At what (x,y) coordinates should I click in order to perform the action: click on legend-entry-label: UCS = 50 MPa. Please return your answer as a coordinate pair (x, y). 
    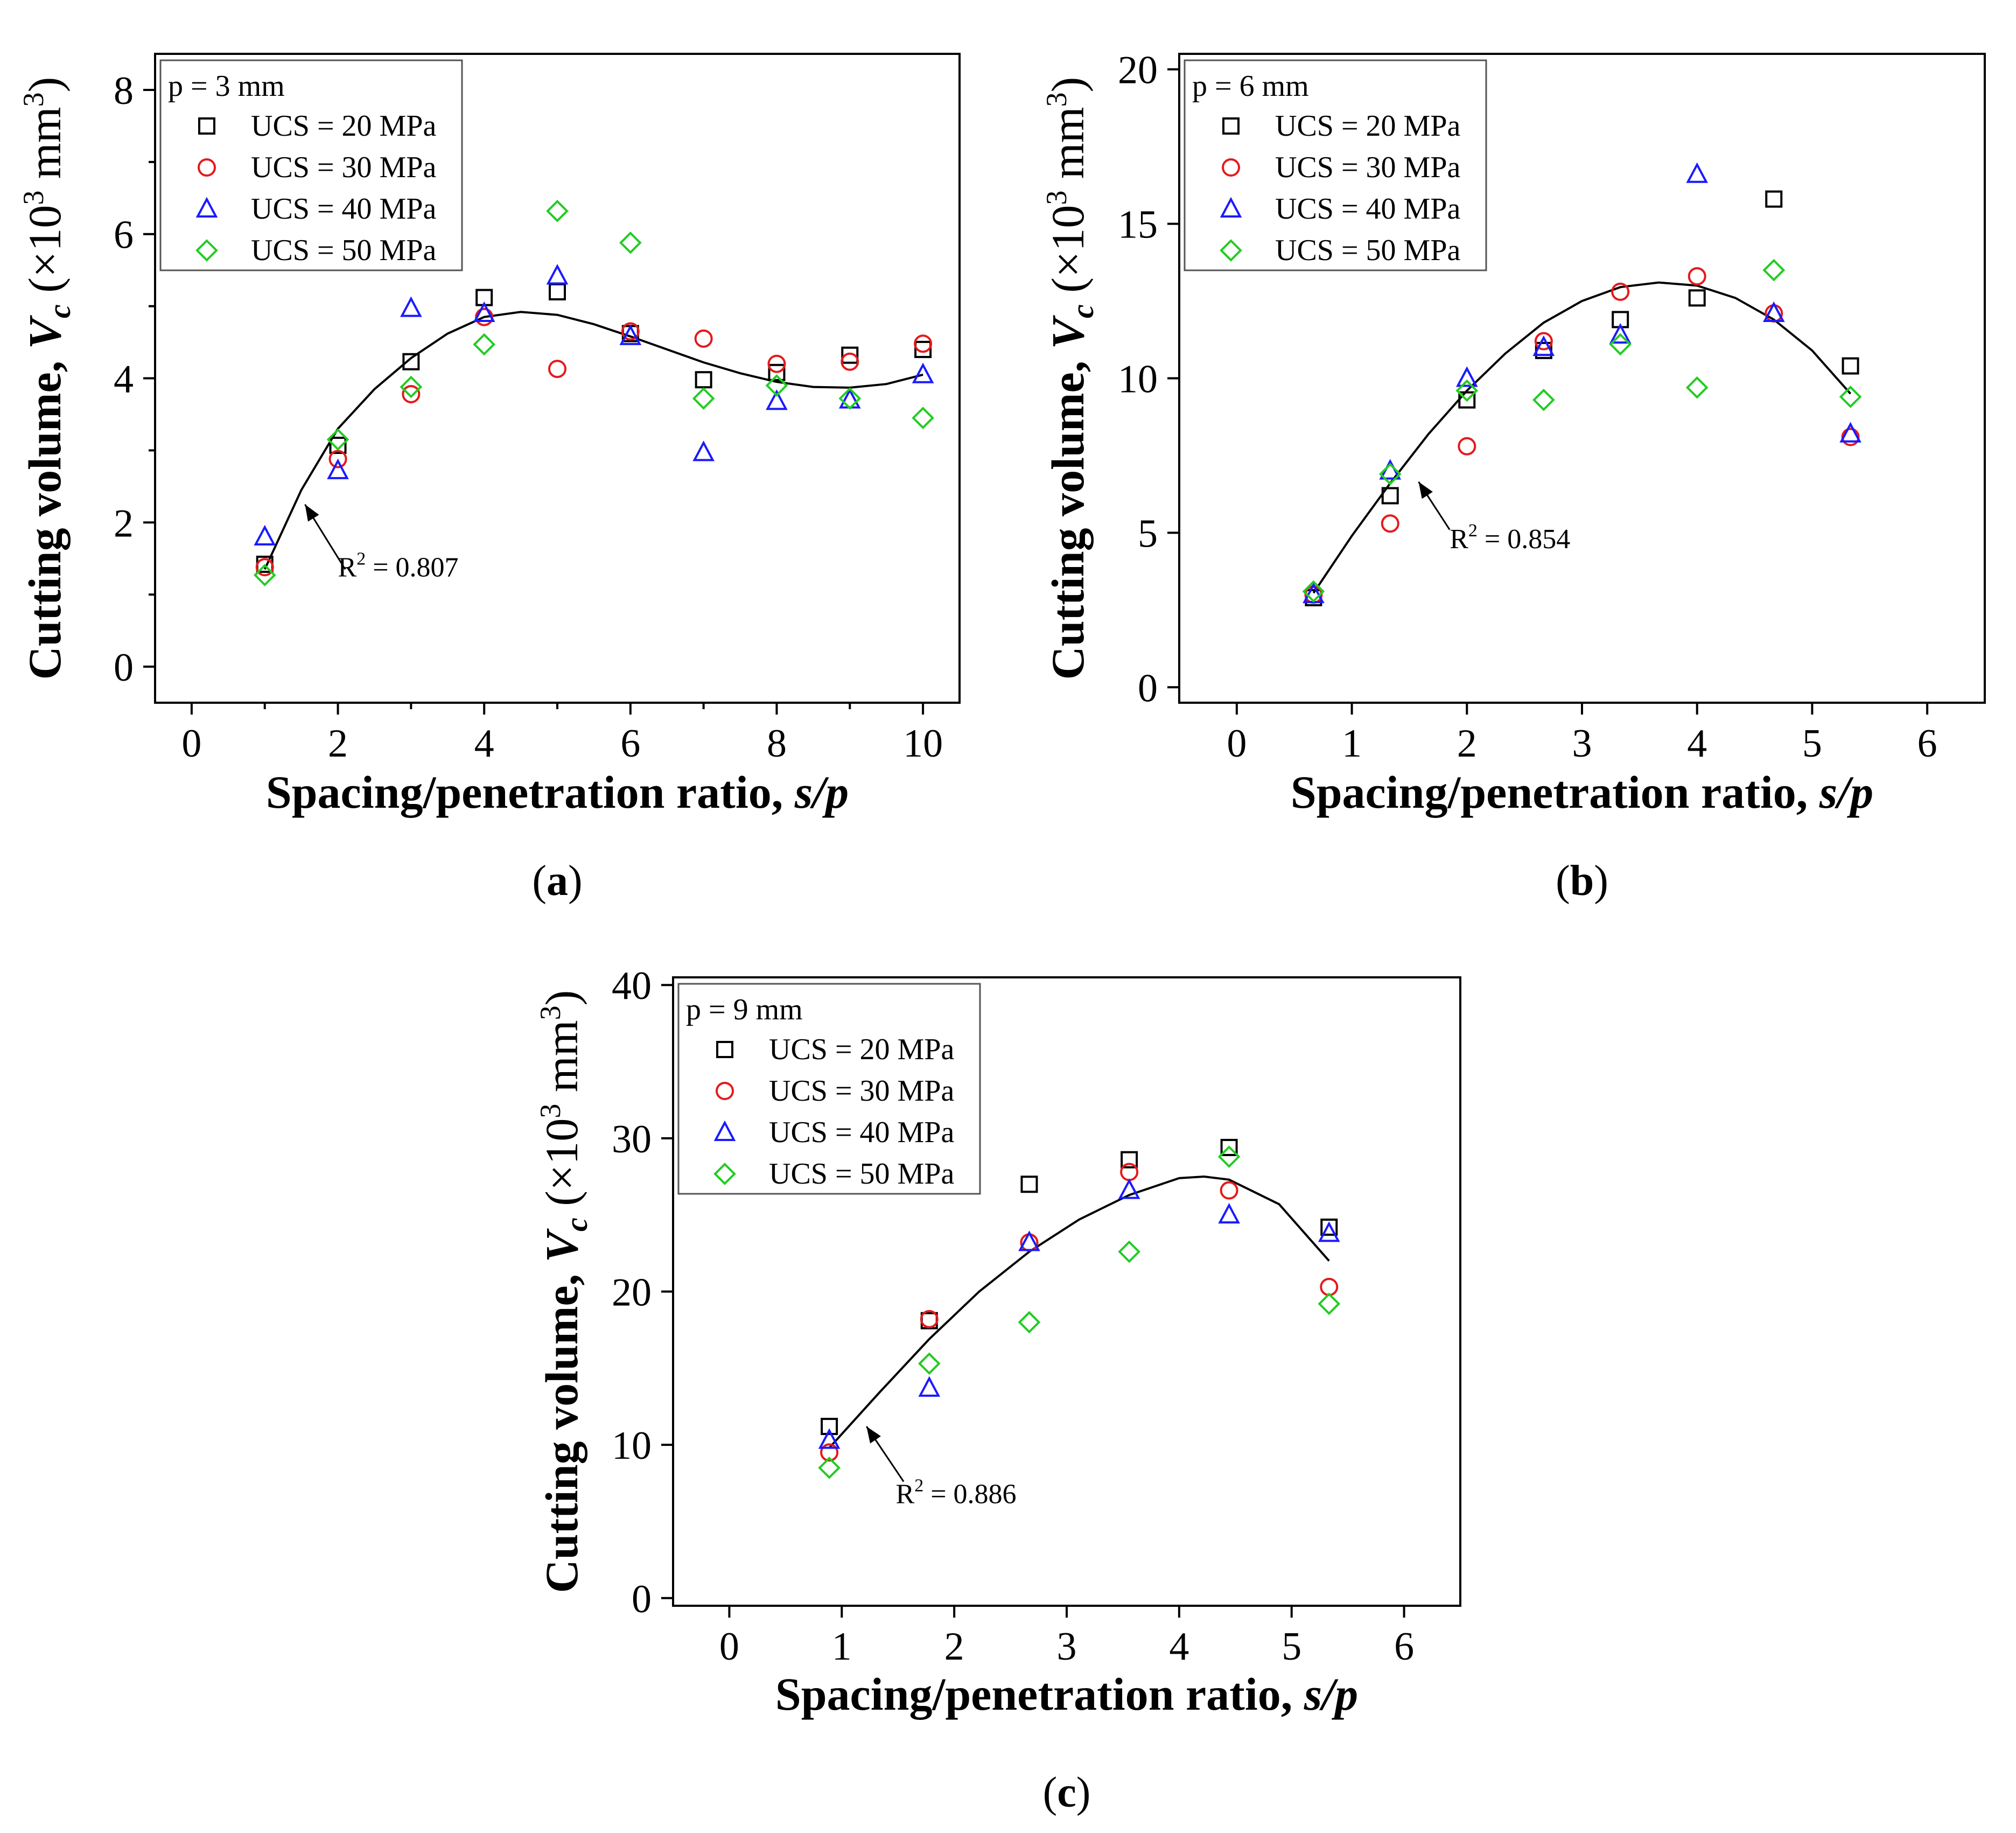
    Looking at the image, I should click on (1367, 250).